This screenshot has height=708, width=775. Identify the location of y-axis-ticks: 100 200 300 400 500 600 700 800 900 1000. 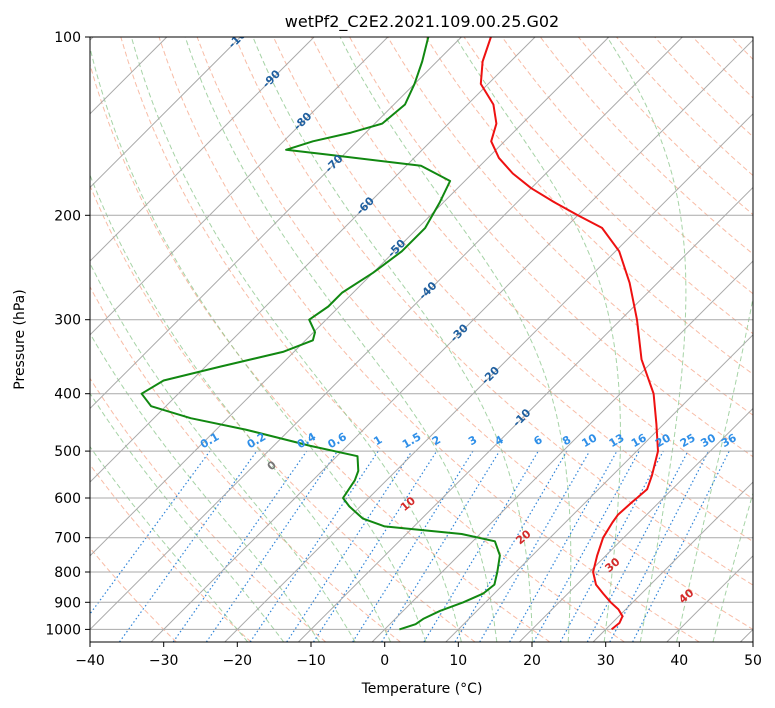
(67, 334).